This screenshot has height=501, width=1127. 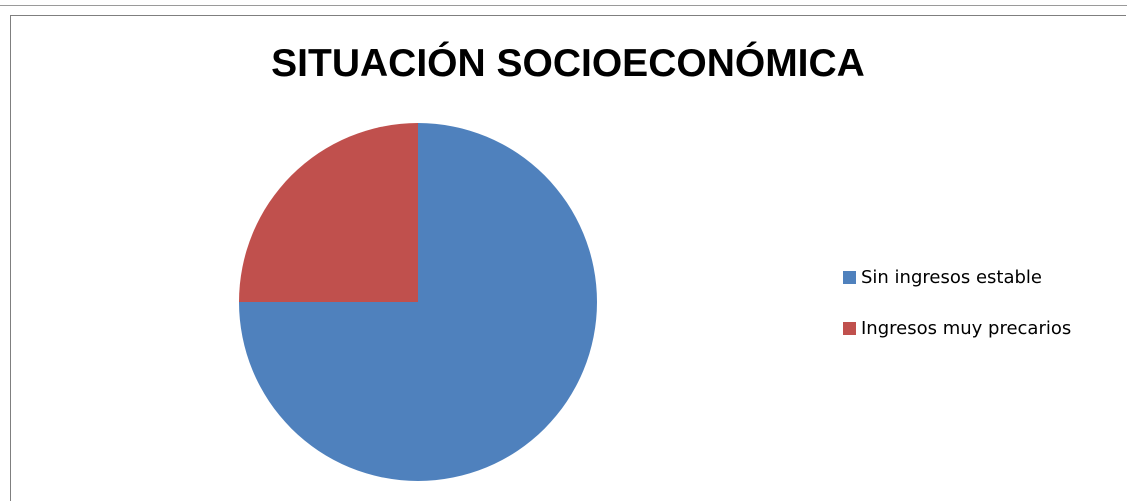 I want to click on chart-title: SITUACIÓN SOCIOECONÓMICA, so click(x=568, y=63).